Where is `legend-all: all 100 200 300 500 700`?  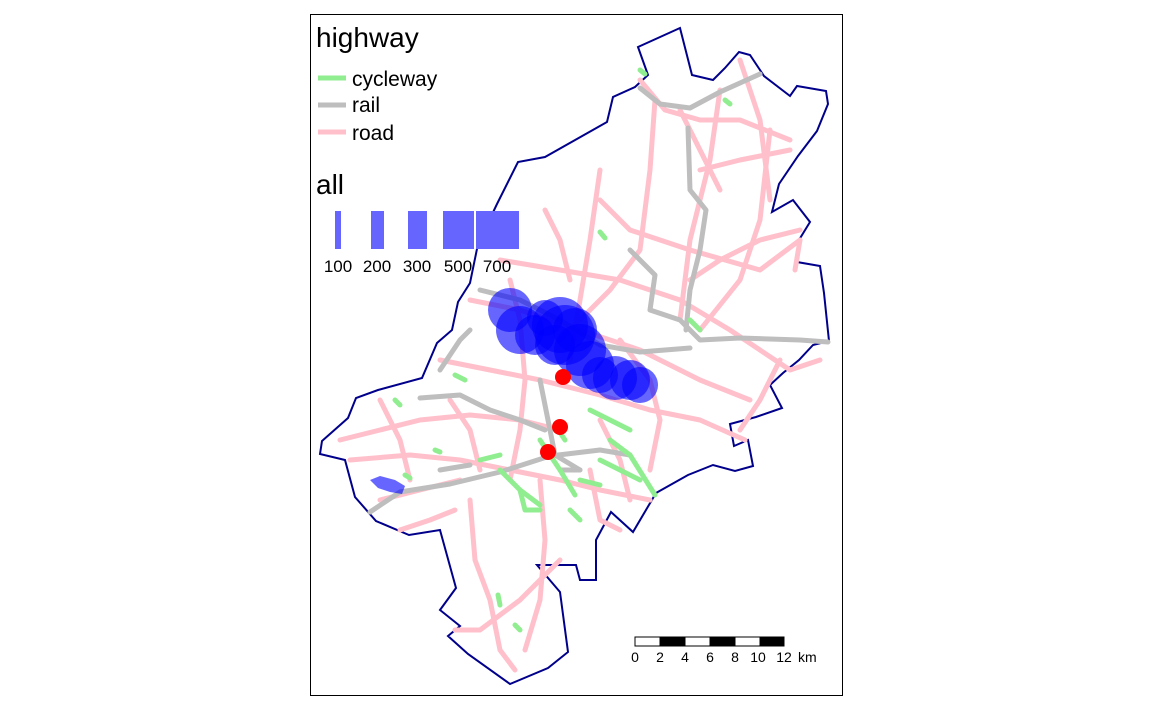
legend-all: all 100 200 300 500 700 is located at coordinates (417, 222).